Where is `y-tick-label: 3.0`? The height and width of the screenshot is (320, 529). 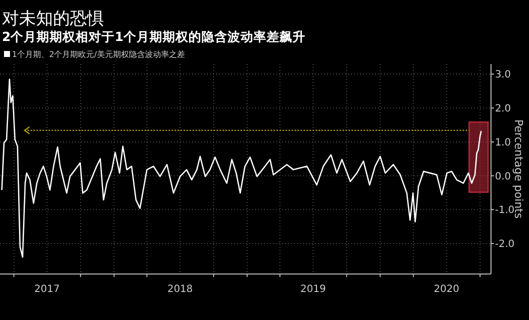
y-tick-label: 3.0 is located at coordinates (503, 75).